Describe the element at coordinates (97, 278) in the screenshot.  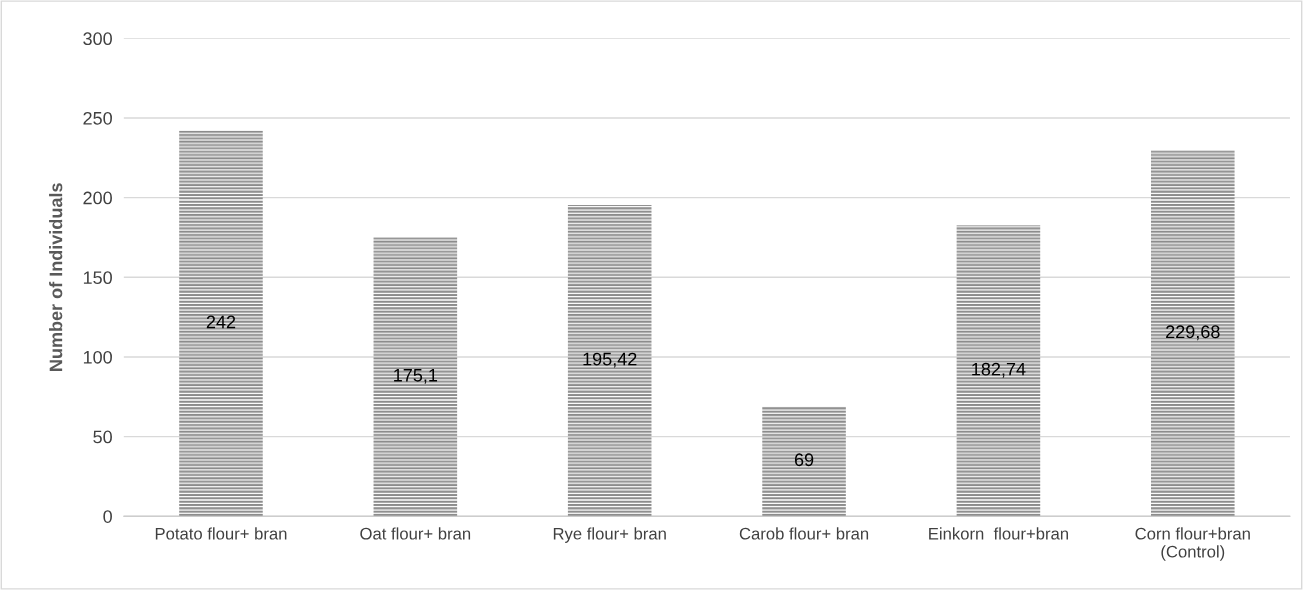
I see `y-tick-label: 150` at that location.